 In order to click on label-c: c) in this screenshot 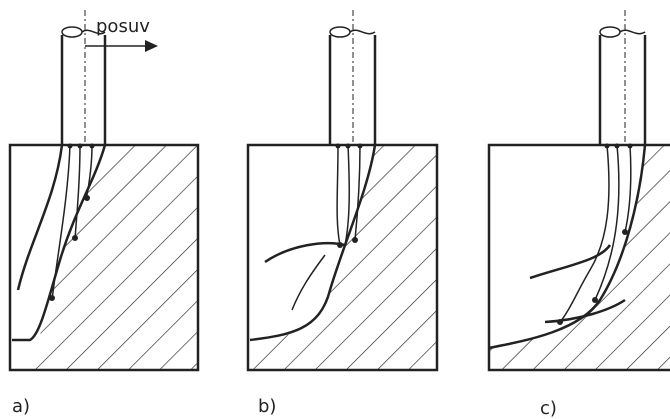, I will do `click(548, 408)`.